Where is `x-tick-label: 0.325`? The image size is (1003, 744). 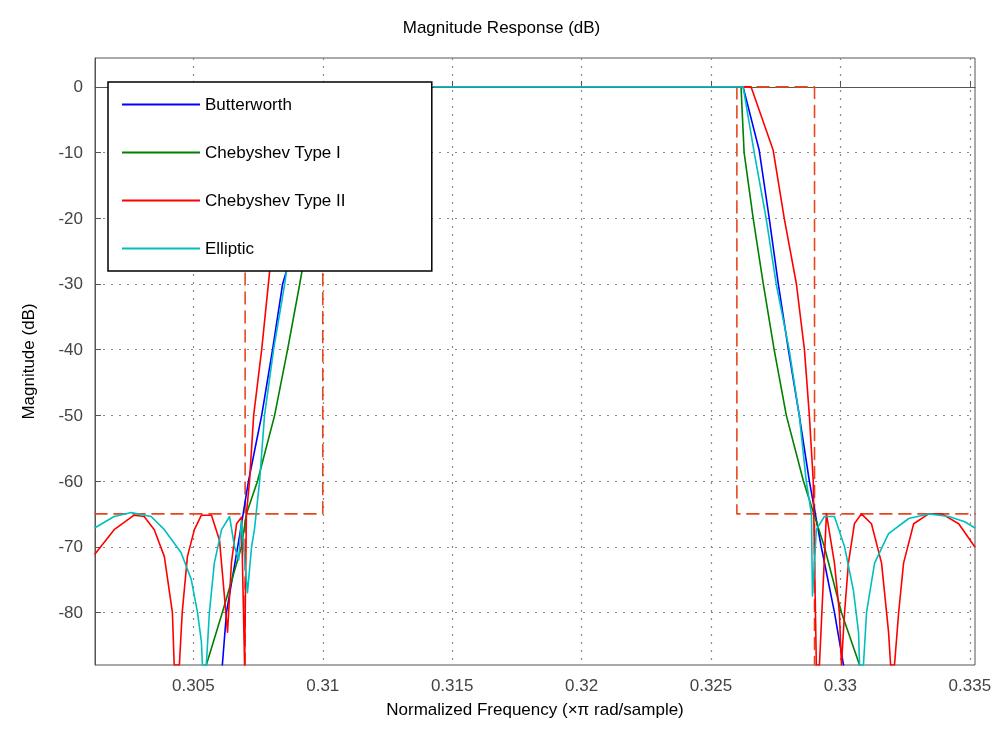
x-tick-label: 0.325 is located at coordinates (711, 685).